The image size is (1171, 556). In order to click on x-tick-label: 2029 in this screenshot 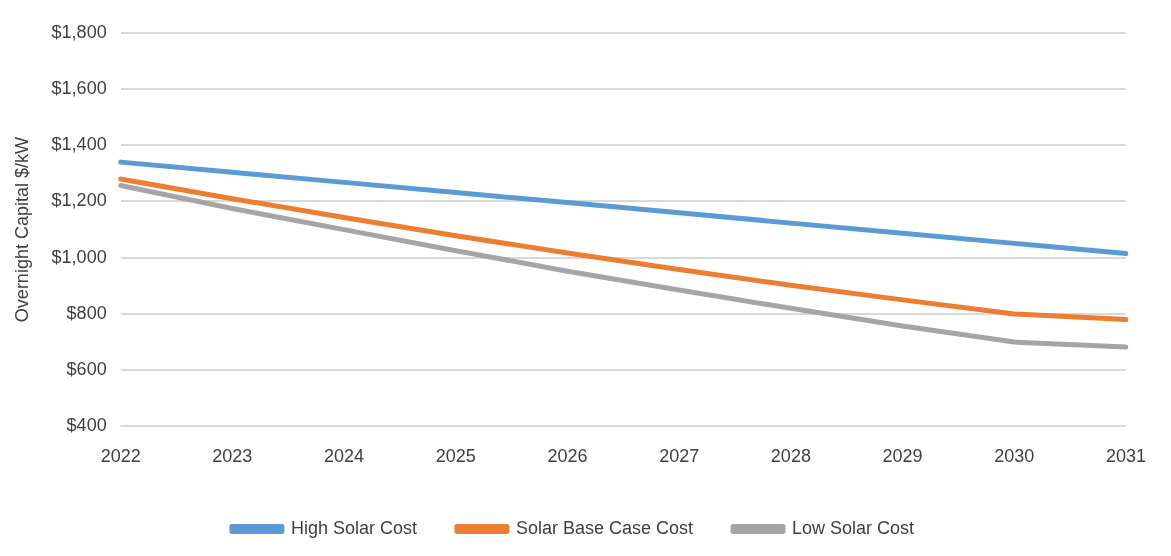, I will do `click(902, 456)`.